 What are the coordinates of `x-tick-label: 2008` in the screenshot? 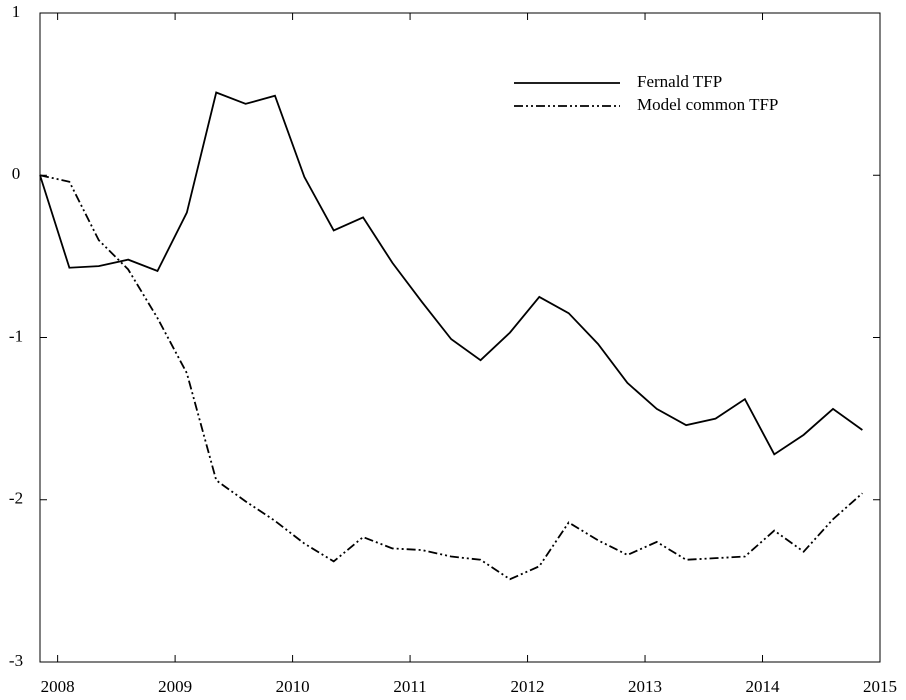 It's located at (58, 686).